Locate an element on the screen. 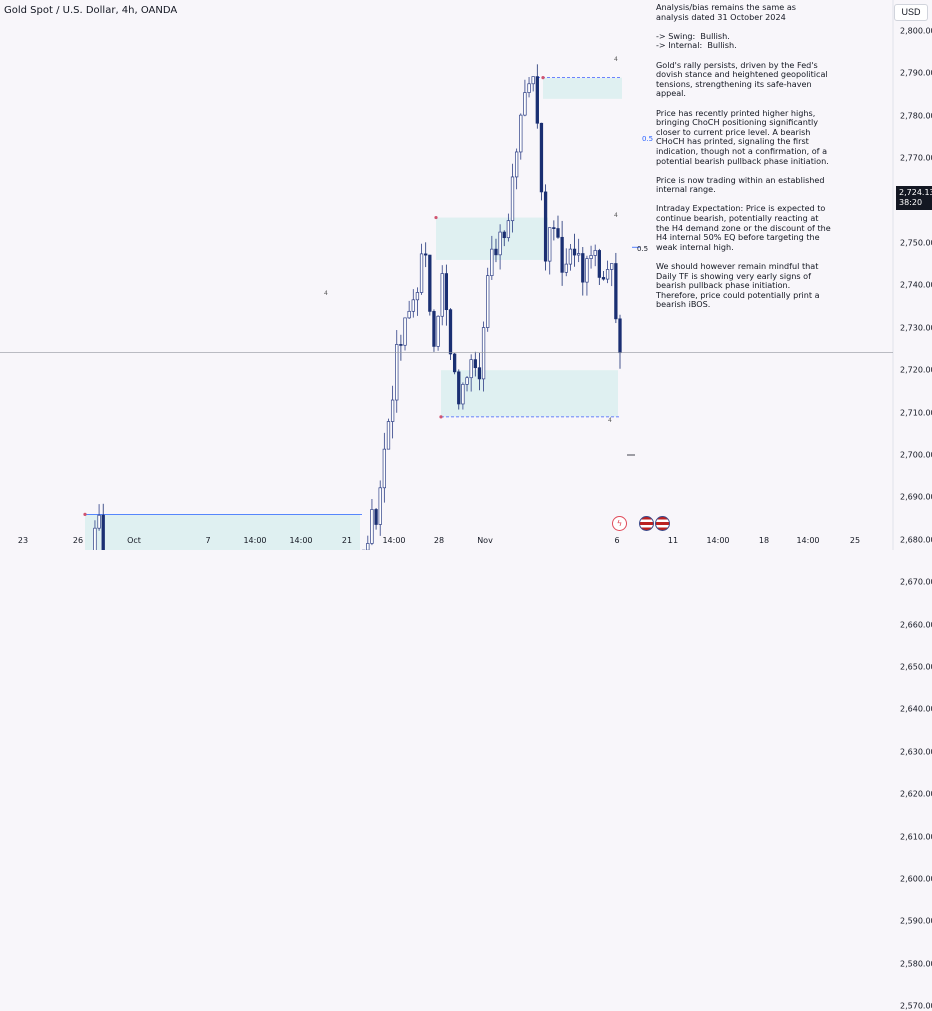 The width and height of the screenshot is (932, 1011). x-tick-label: 7 is located at coordinates (208, 540).